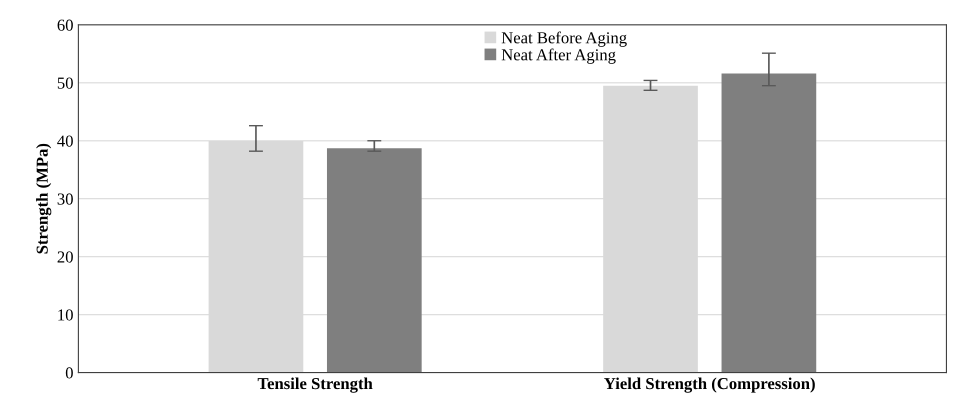 The height and width of the screenshot is (414, 956). Describe the element at coordinates (65, 199) in the screenshot. I see `y-tick-label: 30` at that location.